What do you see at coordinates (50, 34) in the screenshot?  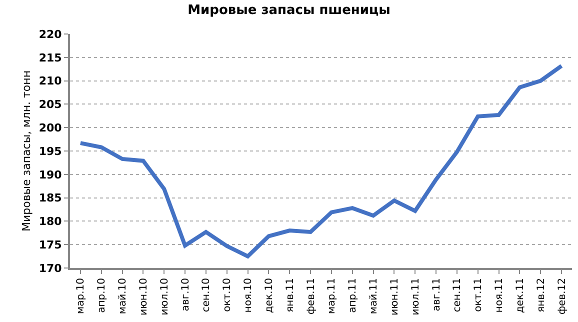 I see `y-tick-label: 220` at bounding box center [50, 34].